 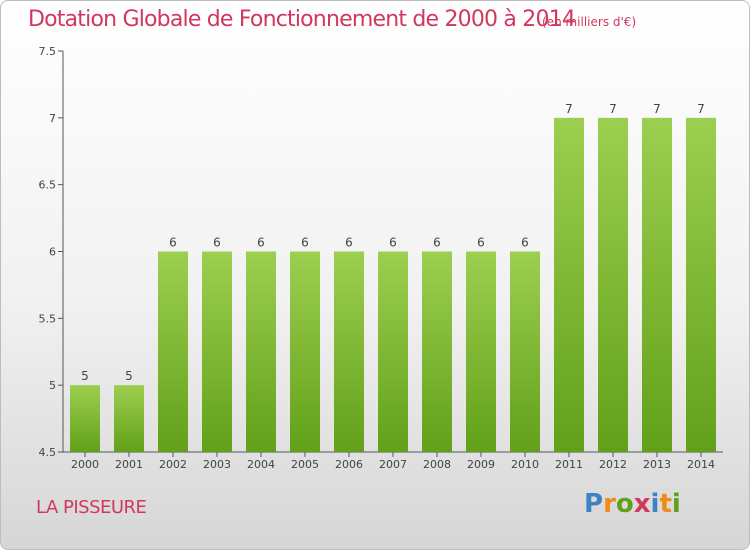 What do you see at coordinates (525, 464) in the screenshot?
I see `x-tick-label: 2010` at bounding box center [525, 464].